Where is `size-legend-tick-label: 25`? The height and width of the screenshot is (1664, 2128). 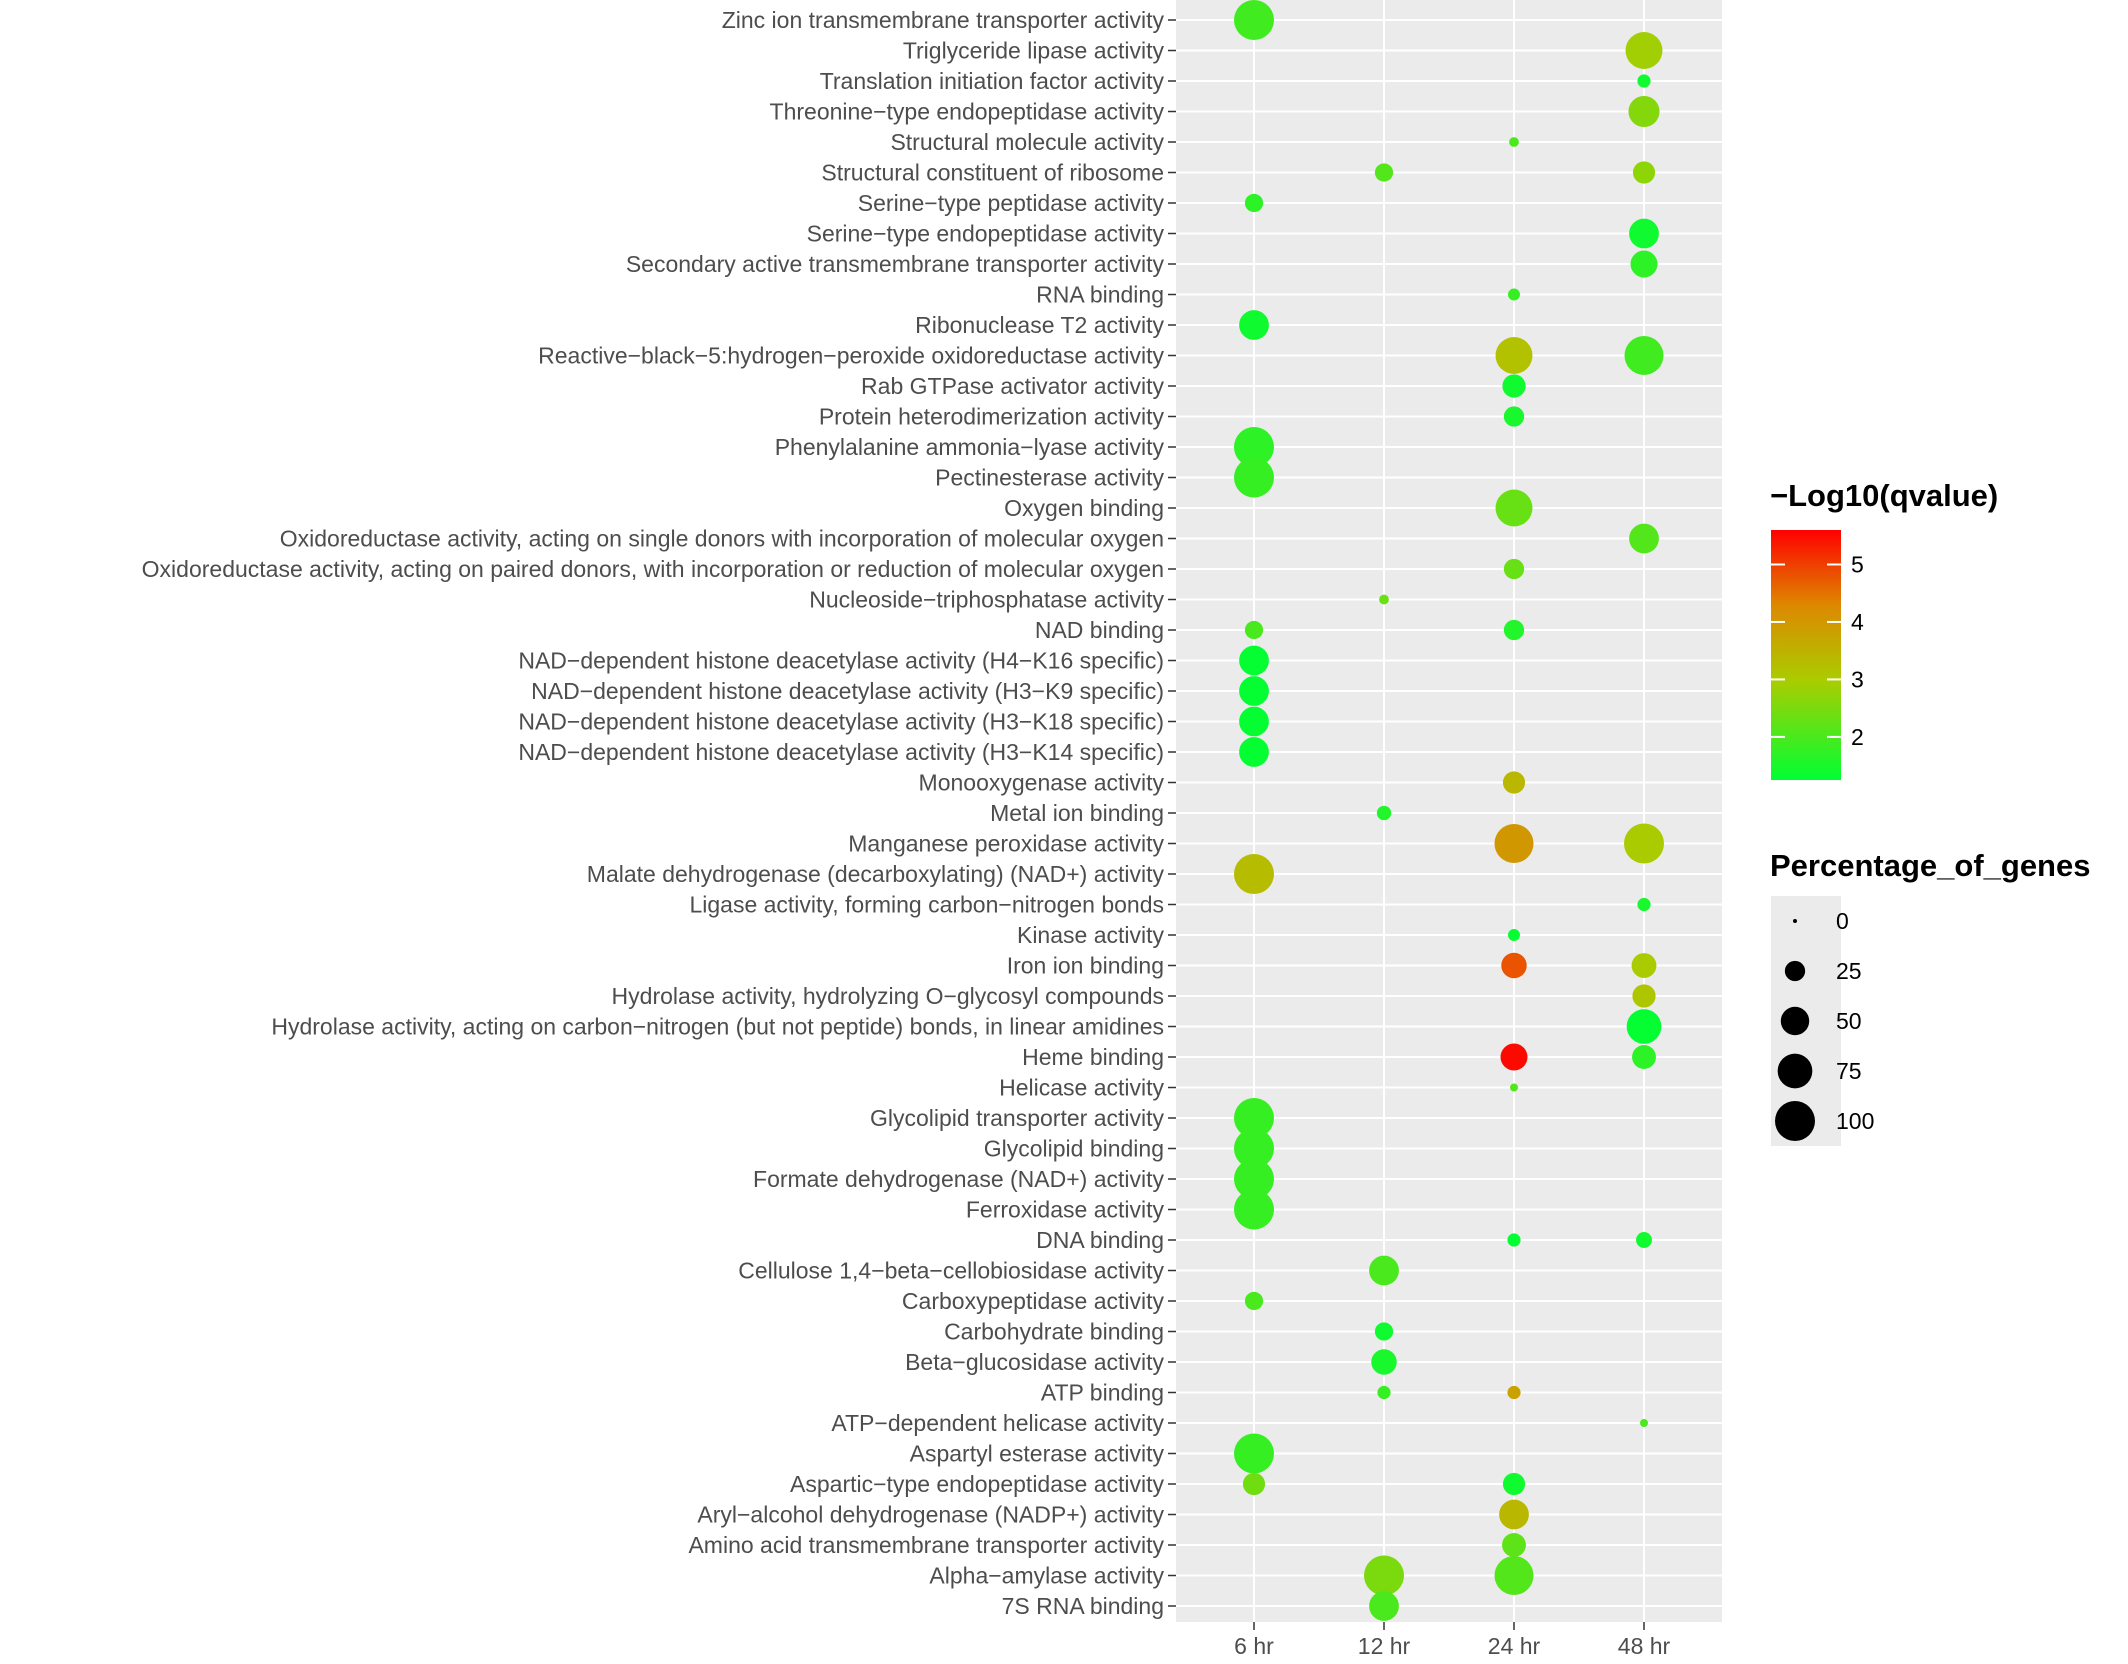
size-legend-tick-label: 25 is located at coordinates (1849, 971).